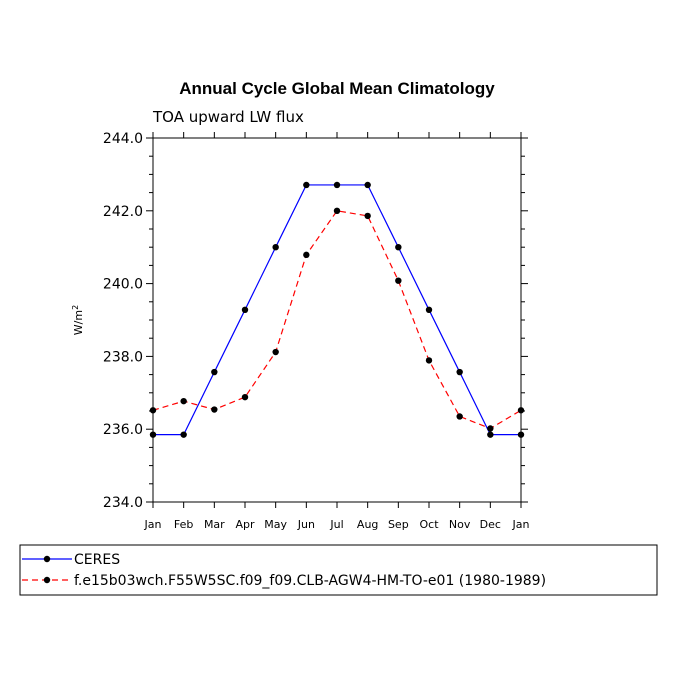  Describe the element at coordinates (97, 560) in the screenshot. I see `legend-label-0: CERES` at that location.